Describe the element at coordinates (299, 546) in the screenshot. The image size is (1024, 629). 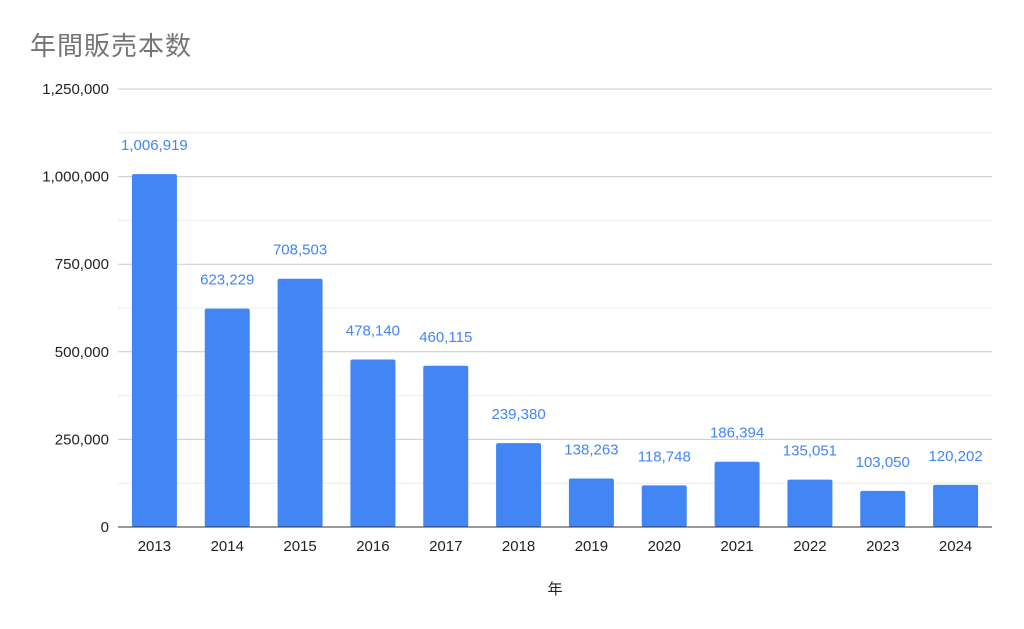
I see `x-tick-label: 2015` at that location.